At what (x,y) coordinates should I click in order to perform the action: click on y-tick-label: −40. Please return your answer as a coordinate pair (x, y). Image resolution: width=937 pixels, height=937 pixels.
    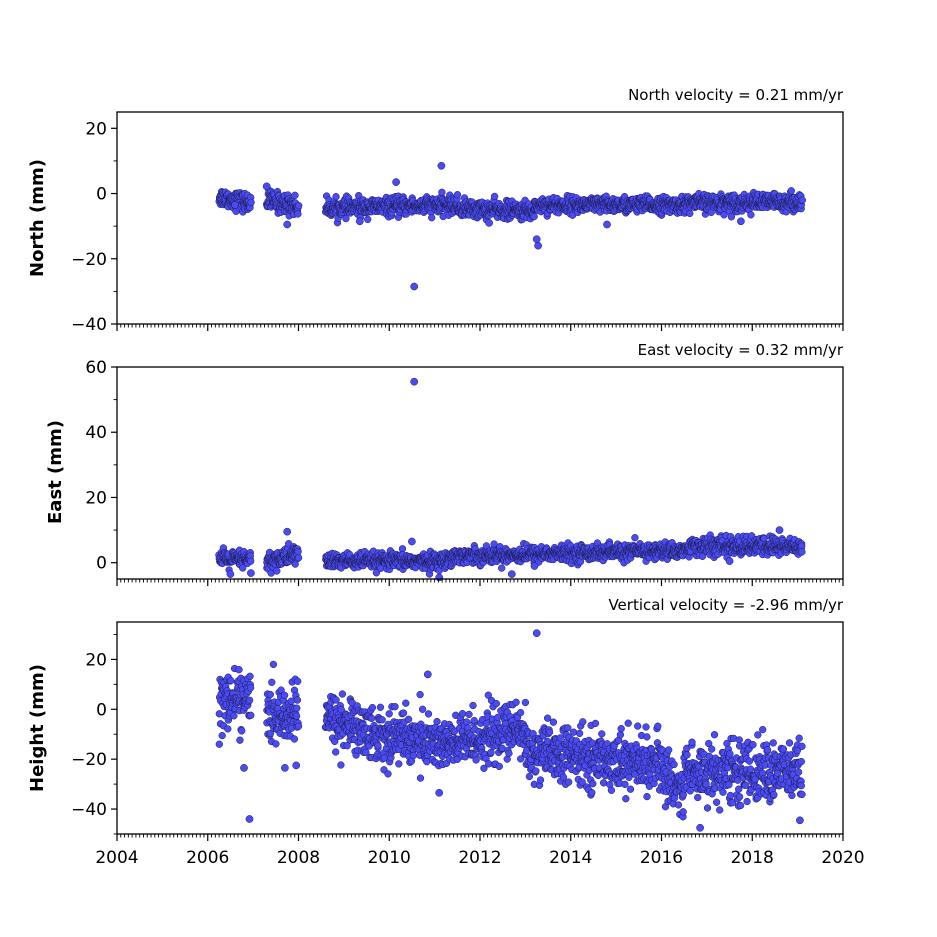
    Looking at the image, I should click on (89, 325).